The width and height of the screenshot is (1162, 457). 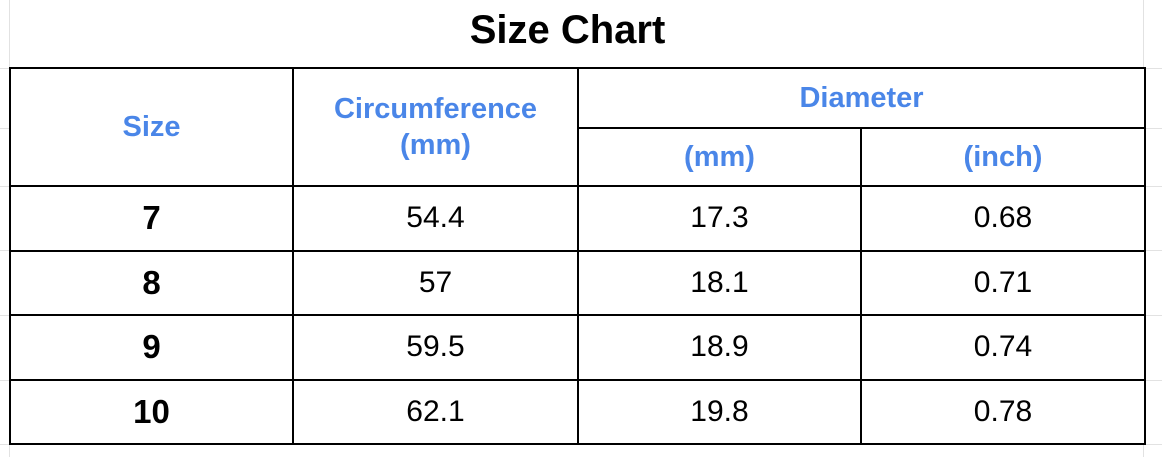 What do you see at coordinates (1003, 347) in the screenshot?
I see `value-cell: 0.74` at bounding box center [1003, 347].